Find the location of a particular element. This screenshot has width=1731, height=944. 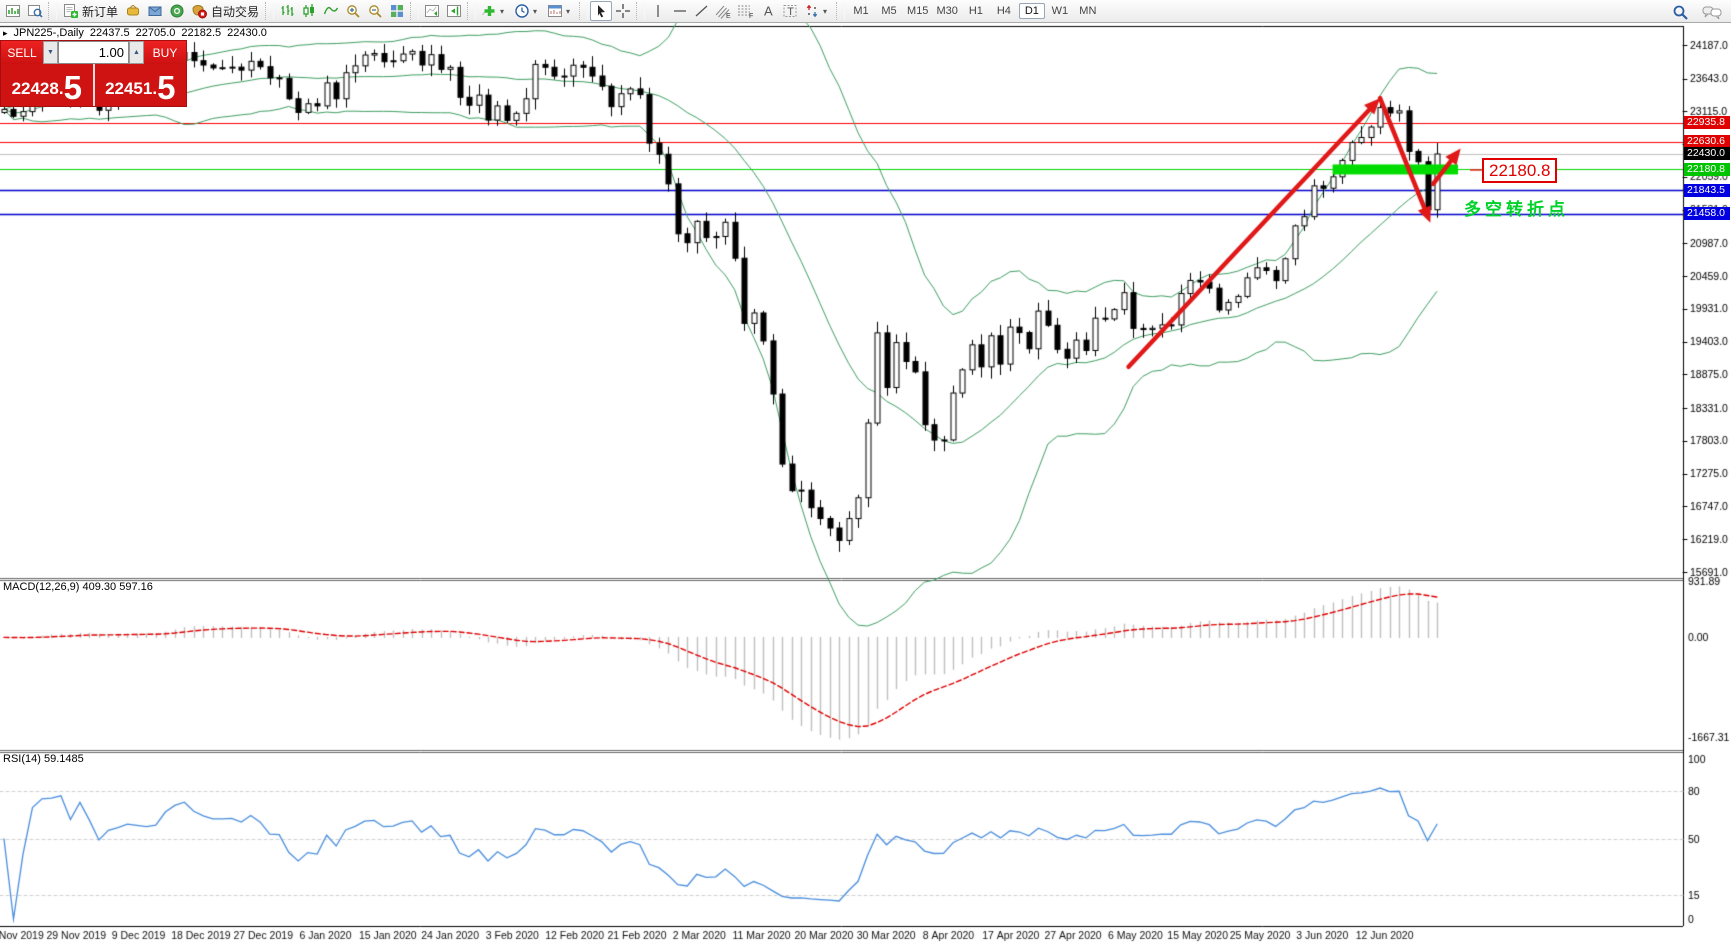

symbol-marker-icon: ▸ is located at coordinates (5, 32).